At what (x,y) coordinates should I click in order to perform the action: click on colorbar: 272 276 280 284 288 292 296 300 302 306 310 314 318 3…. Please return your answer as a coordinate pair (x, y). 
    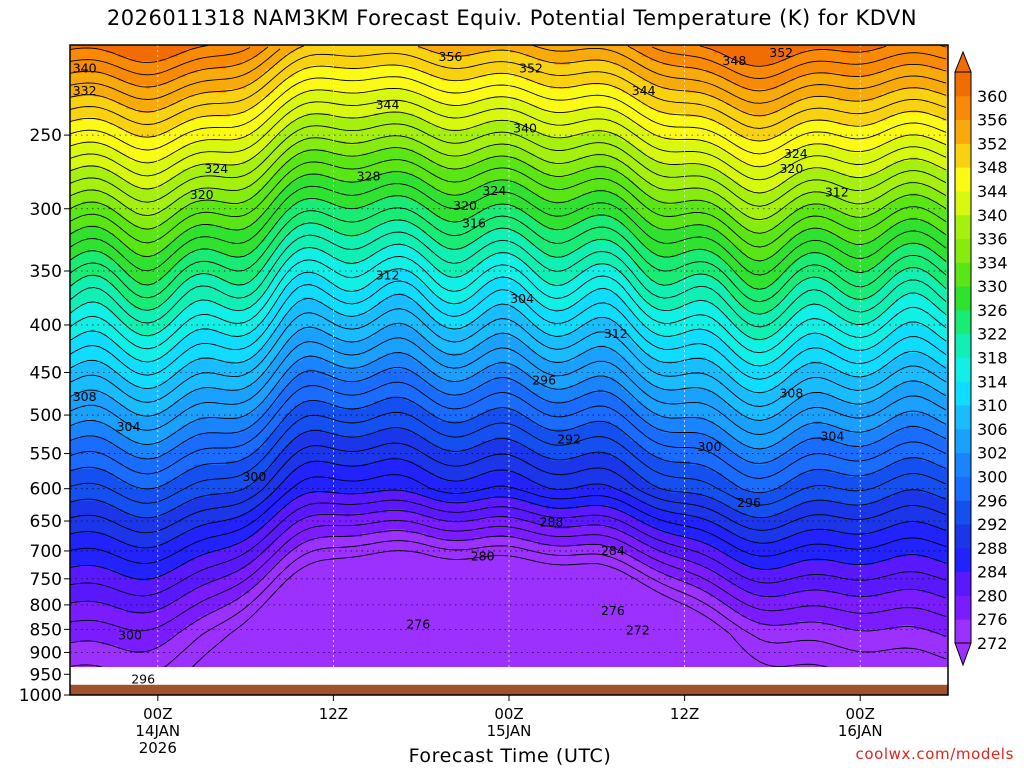
    Looking at the image, I should click on (981, 358).